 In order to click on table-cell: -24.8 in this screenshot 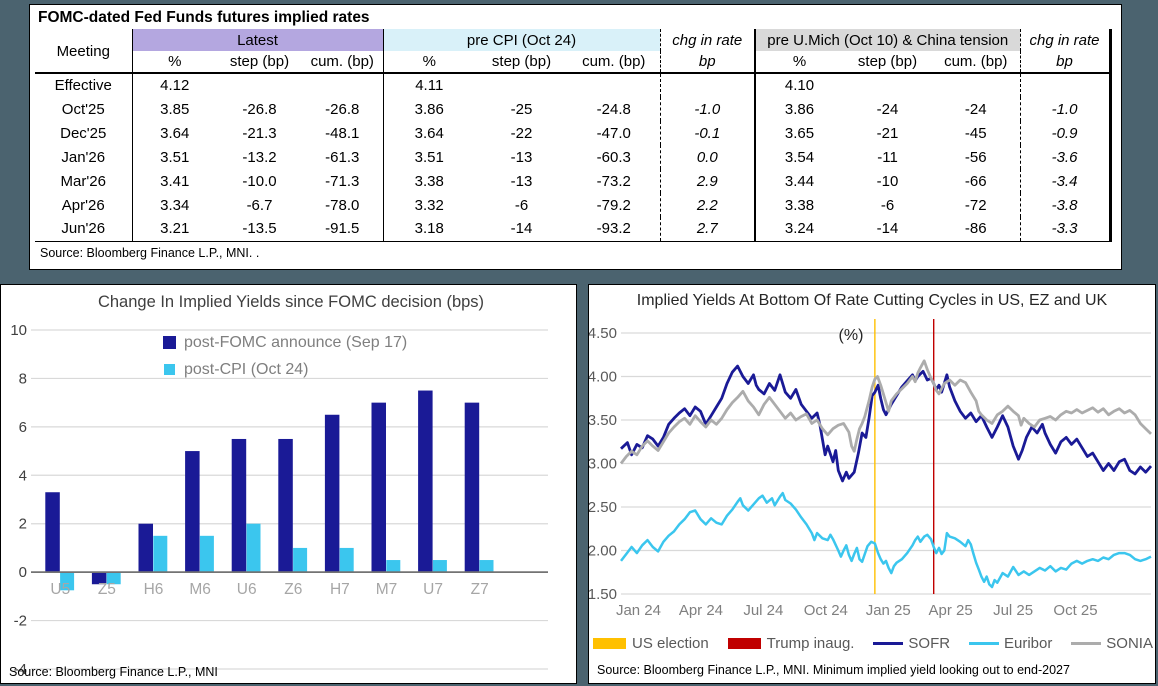, I will do `click(613, 109)`.